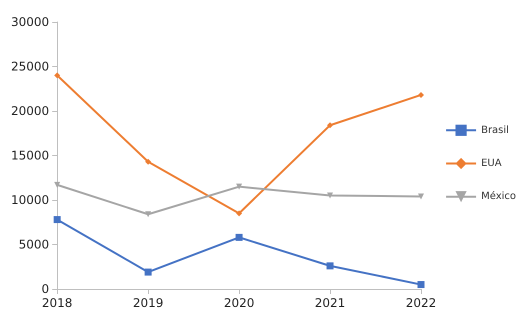 This screenshot has width=529, height=327. What do you see at coordinates (498, 196) in the screenshot?
I see `legend-label: México` at bounding box center [498, 196].